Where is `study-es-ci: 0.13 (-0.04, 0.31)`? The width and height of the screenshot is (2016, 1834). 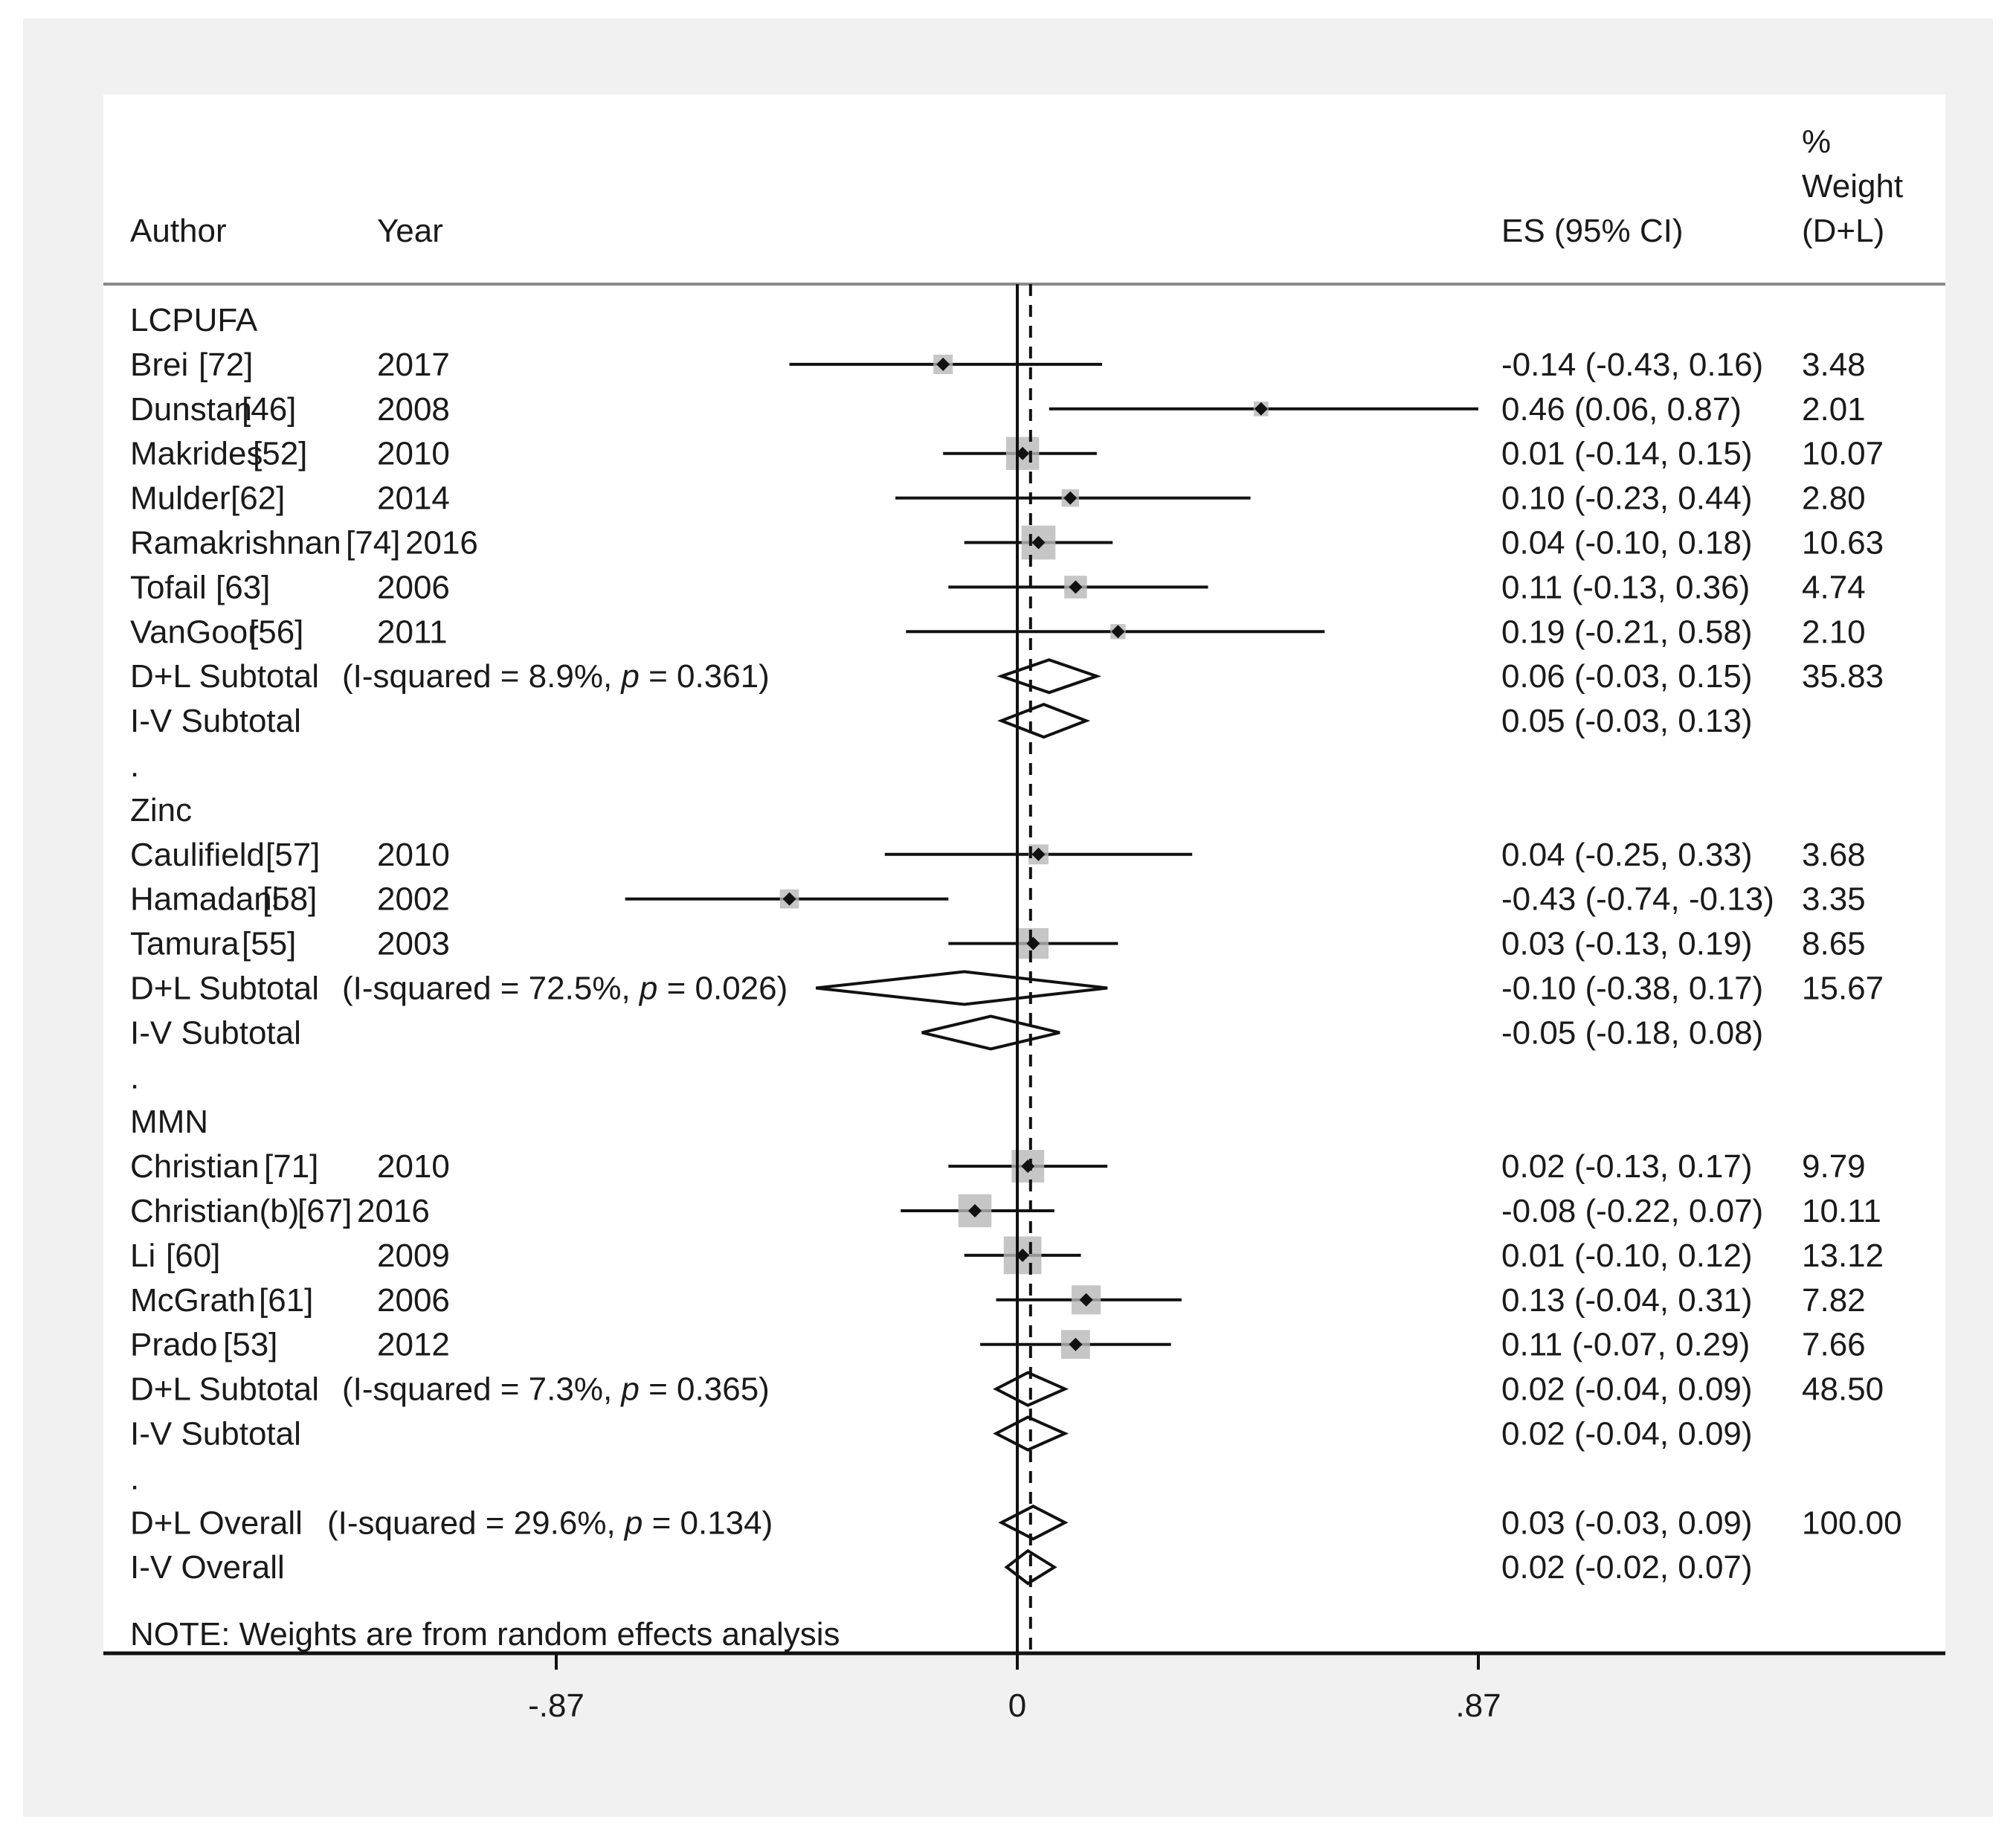 study-es-ci: 0.13 (-0.04, 0.31) is located at coordinates (1627, 1300).